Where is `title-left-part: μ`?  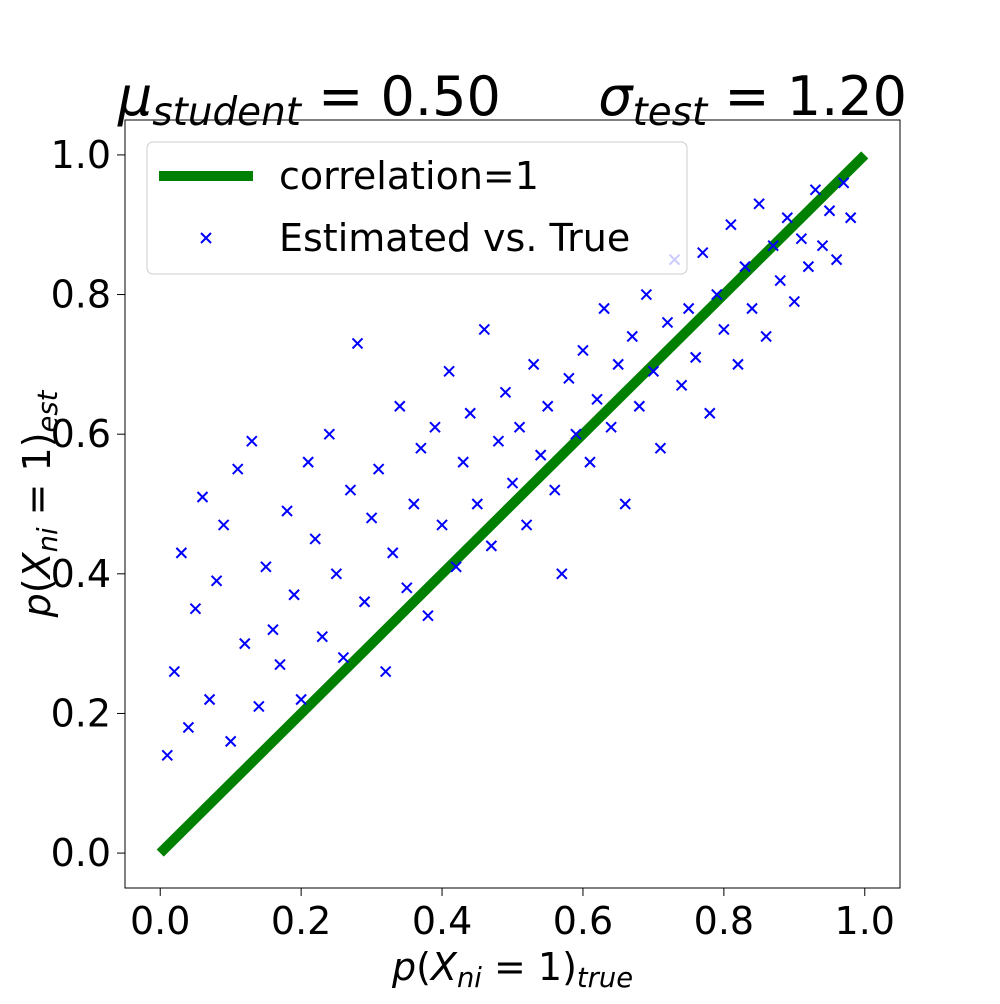
title-left-part: μ is located at coordinates (134, 96).